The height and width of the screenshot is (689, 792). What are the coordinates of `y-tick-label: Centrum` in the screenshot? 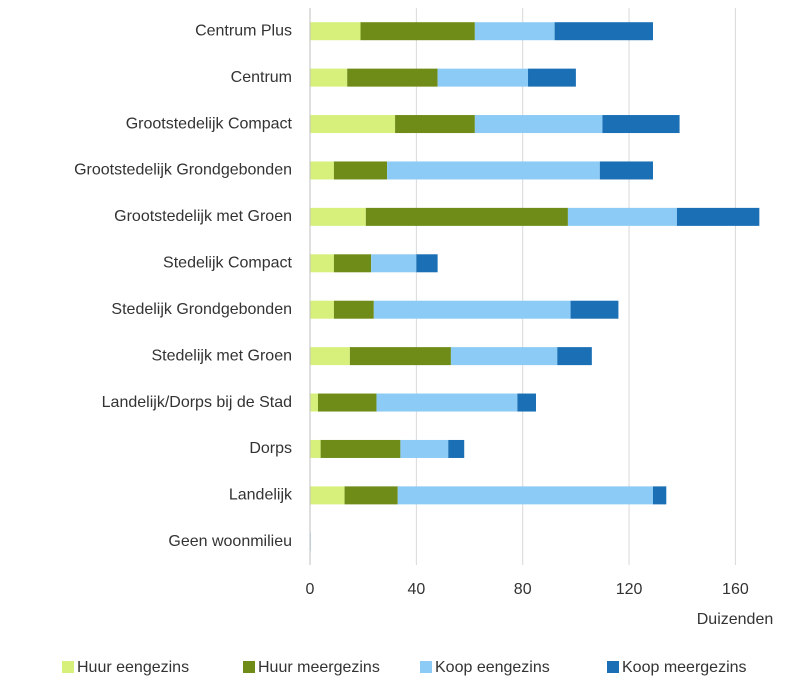 It's located at (261, 77).